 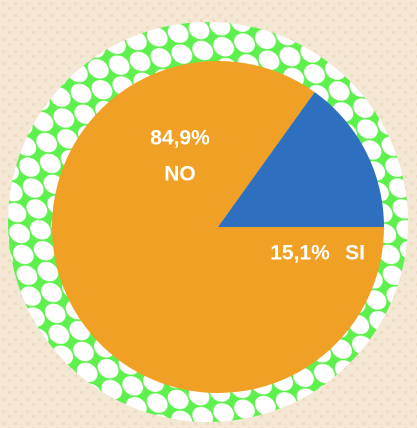 I want to click on pie-slice, so click(x=301, y=159).